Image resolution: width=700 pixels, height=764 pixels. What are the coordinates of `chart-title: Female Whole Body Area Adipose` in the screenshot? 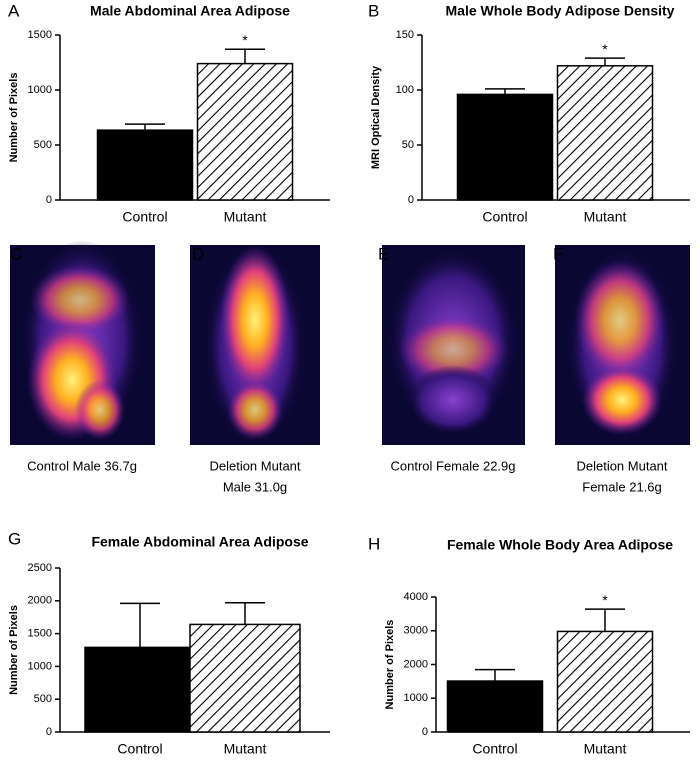 It's located at (560, 545).